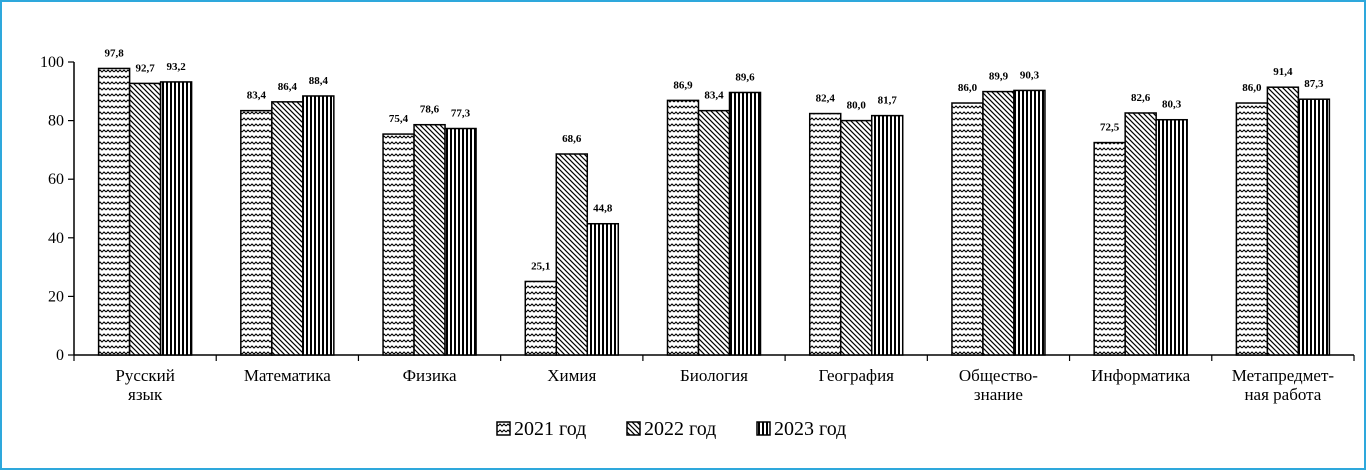  I want to click on legend: 2021 год 2022 год 2023 год, so click(671, 429).